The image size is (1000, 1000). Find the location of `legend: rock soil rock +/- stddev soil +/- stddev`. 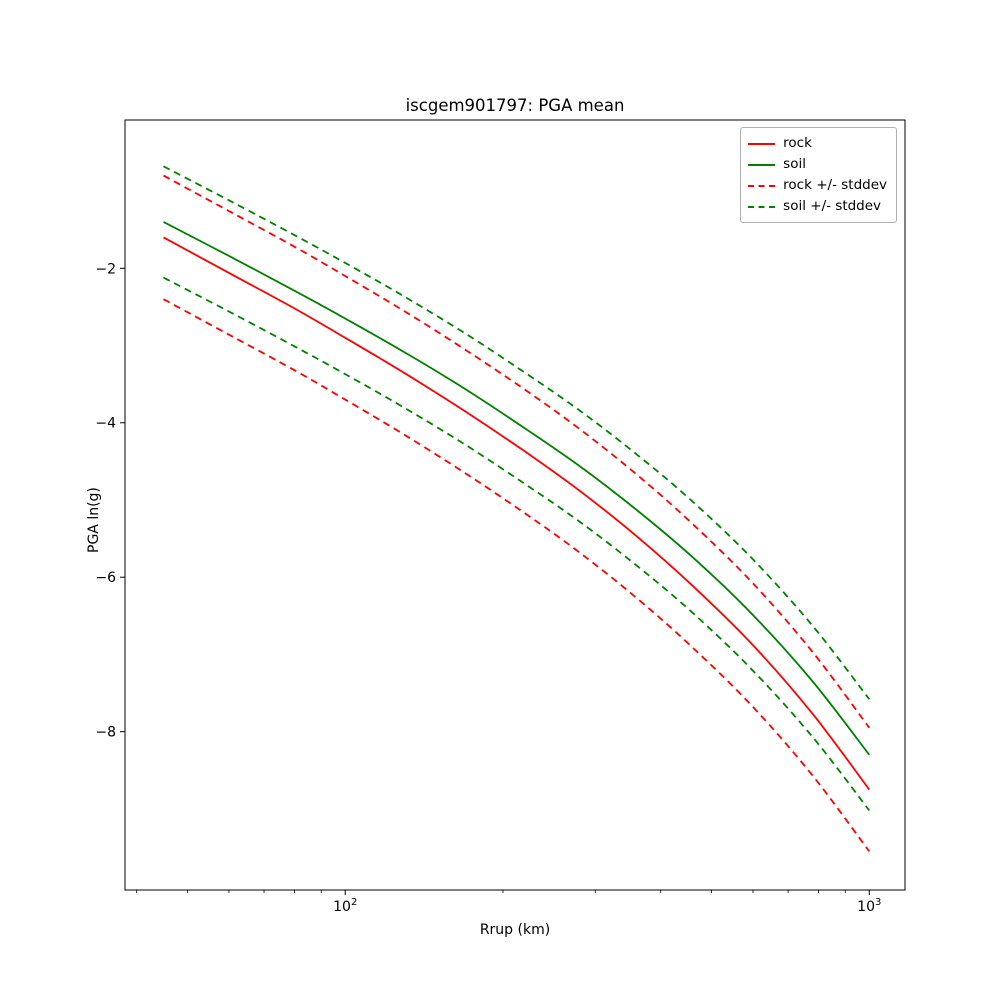

legend: rock soil rock +/- stddev soil +/- stddev is located at coordinates (818, 175).